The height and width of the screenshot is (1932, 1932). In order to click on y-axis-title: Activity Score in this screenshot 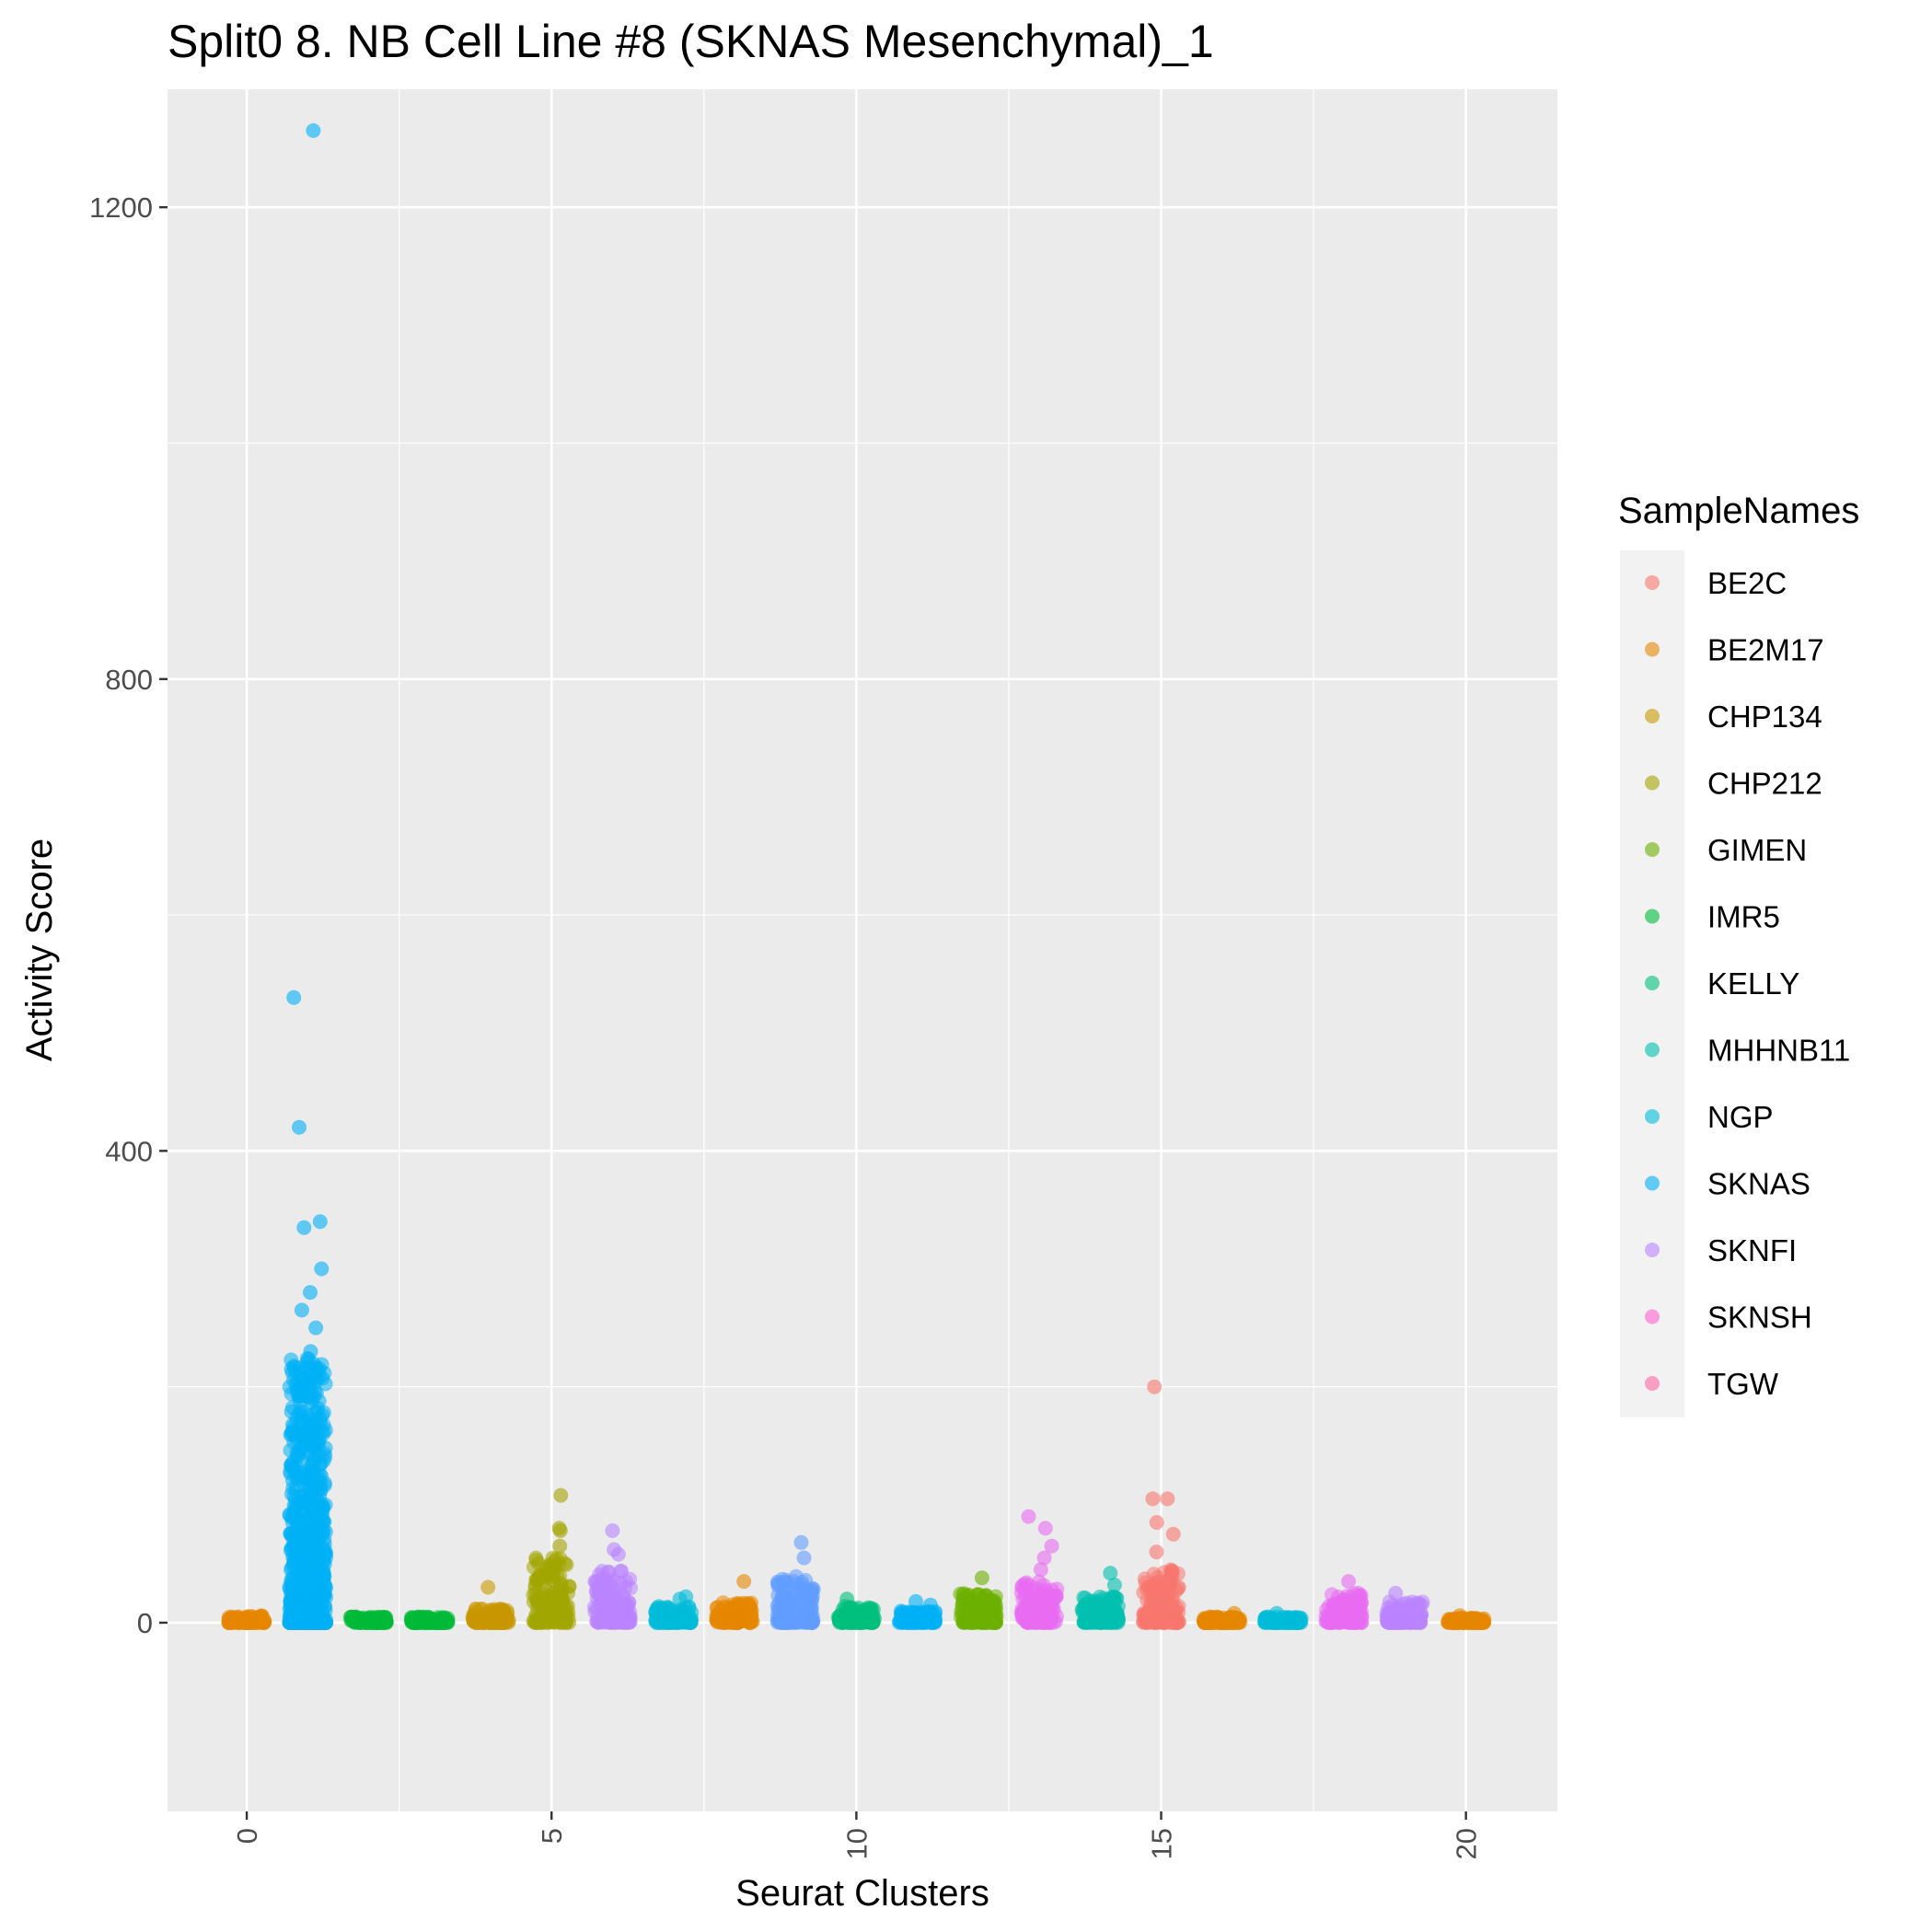, I will do `click(40, 950)`.